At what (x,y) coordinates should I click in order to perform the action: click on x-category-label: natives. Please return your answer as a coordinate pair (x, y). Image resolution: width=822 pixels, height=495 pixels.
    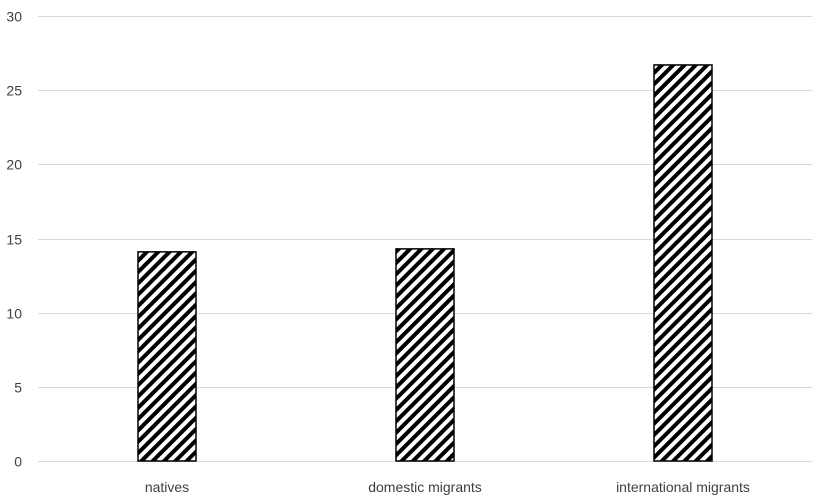
    Looking at the image, I should click on (167, 487).